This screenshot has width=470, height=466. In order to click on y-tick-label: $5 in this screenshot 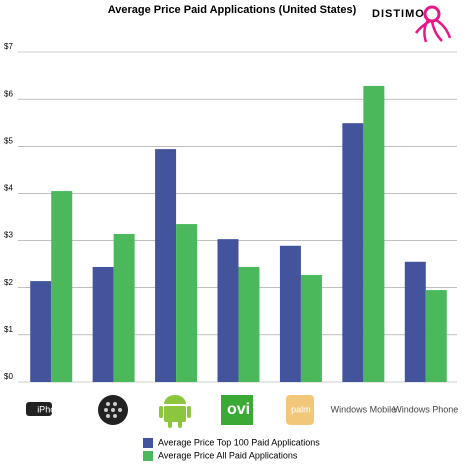, I will do `click(8, 140)`.